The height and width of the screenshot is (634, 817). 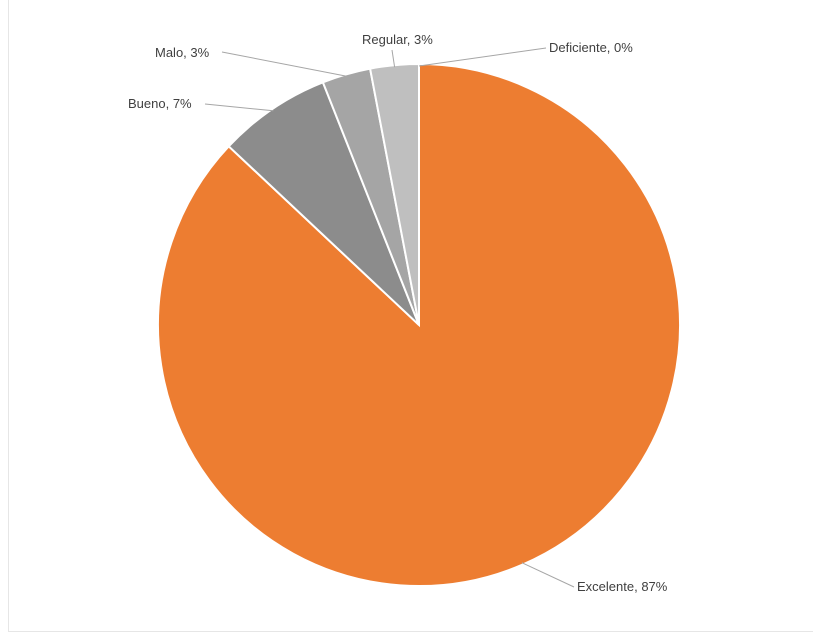 I want to click on leader-line-excelente, so click(x=548, y=575).